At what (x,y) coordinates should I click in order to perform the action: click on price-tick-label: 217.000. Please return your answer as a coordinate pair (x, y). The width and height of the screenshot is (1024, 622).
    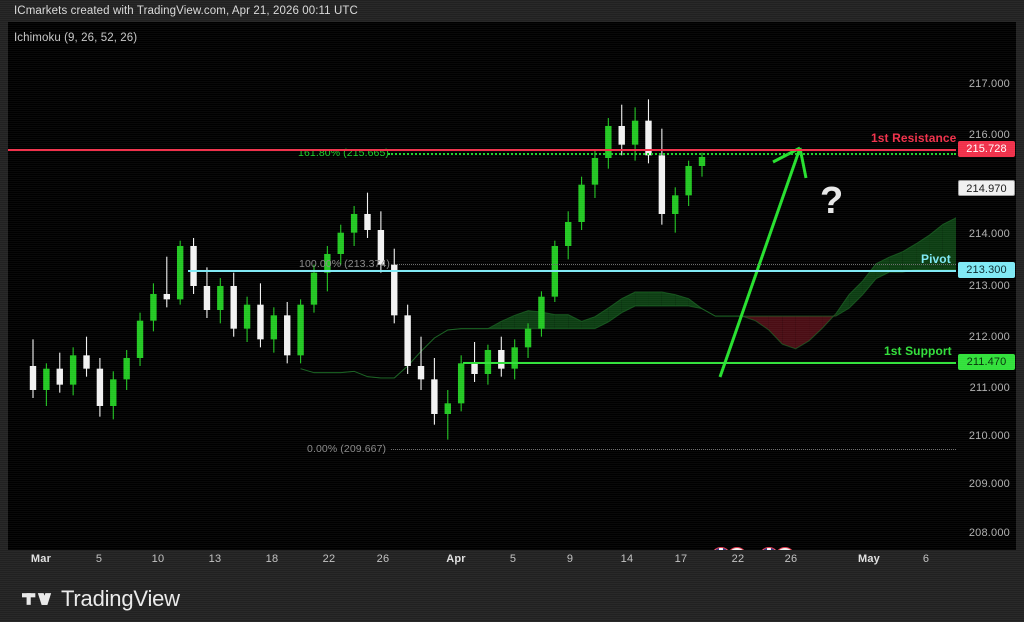
    Looking at the image, I should click on (989, 84).